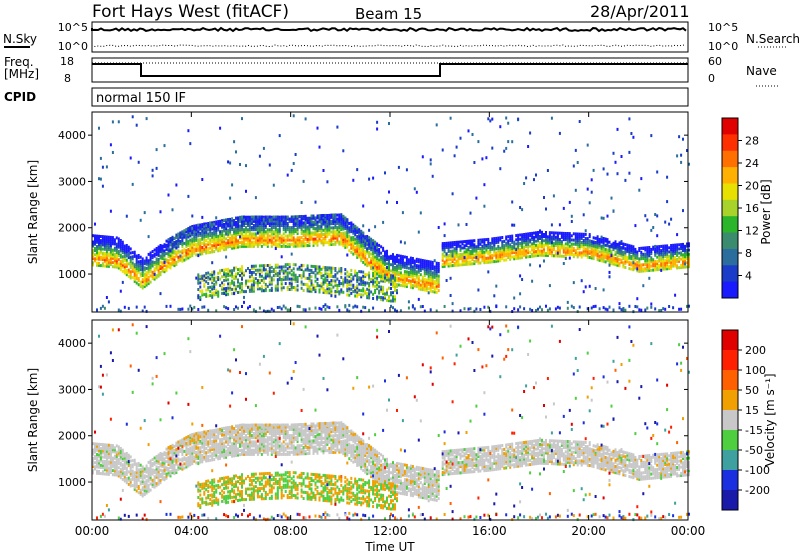 The height and width of the screenshot is (554, 800). What do you see at coordinates (73, 27) in the screenshot?
I see `noise-tick-high-left: 10^5` at bounding box center [73, 27].